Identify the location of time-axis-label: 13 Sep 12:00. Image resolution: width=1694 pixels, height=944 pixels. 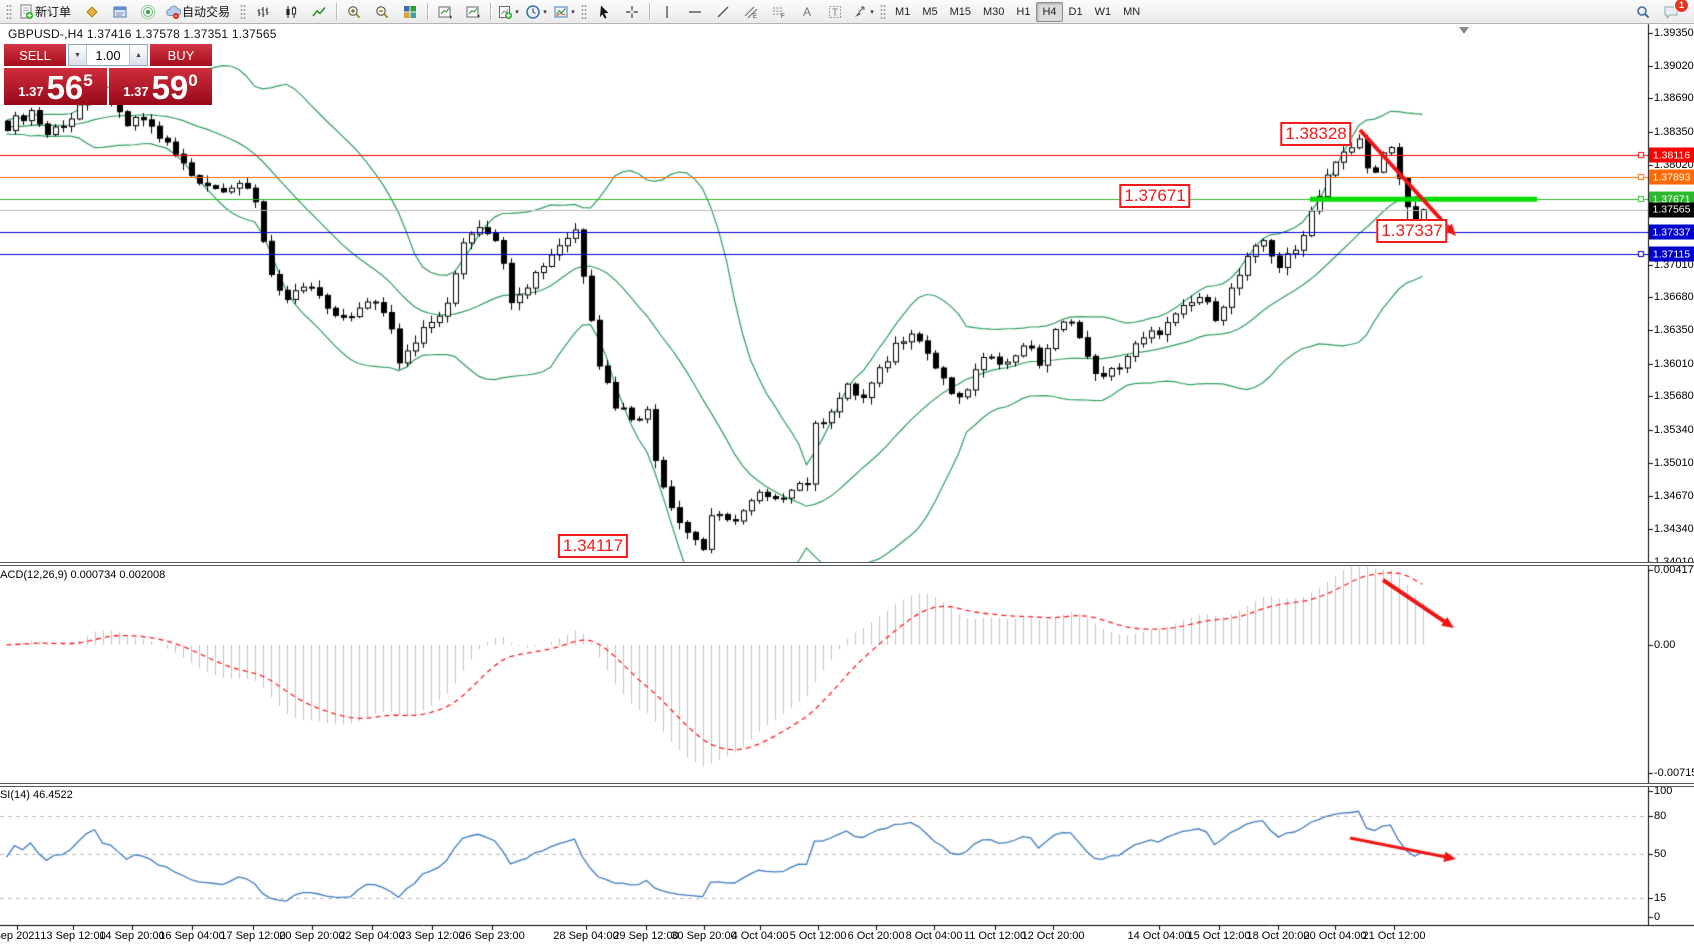
(73, 936).